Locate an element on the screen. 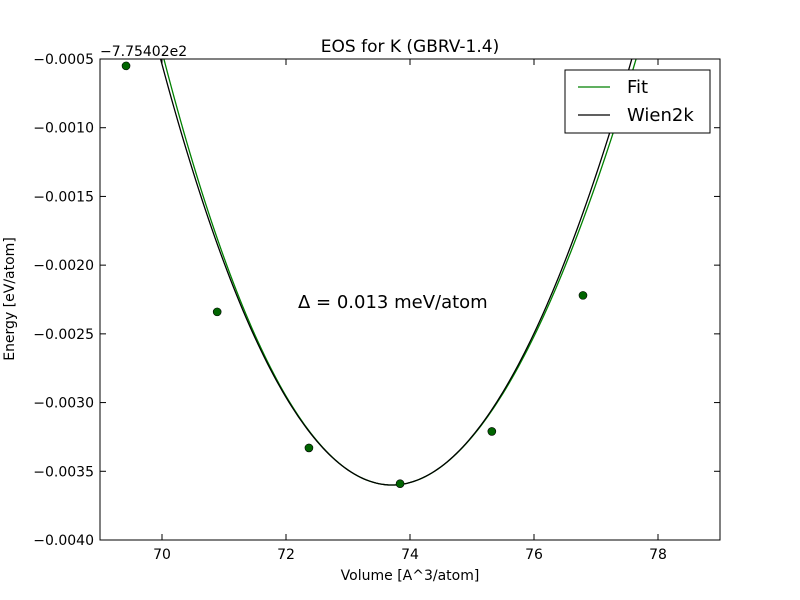  y-tick-label: −0.0030 is located at coordinates (63, 404).